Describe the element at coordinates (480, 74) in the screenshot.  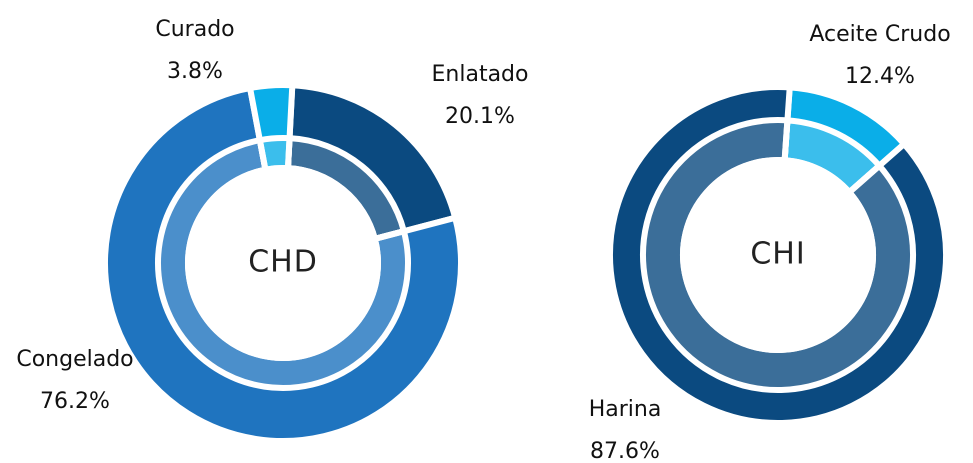
I see `slice-label: Enlatado` at that location.